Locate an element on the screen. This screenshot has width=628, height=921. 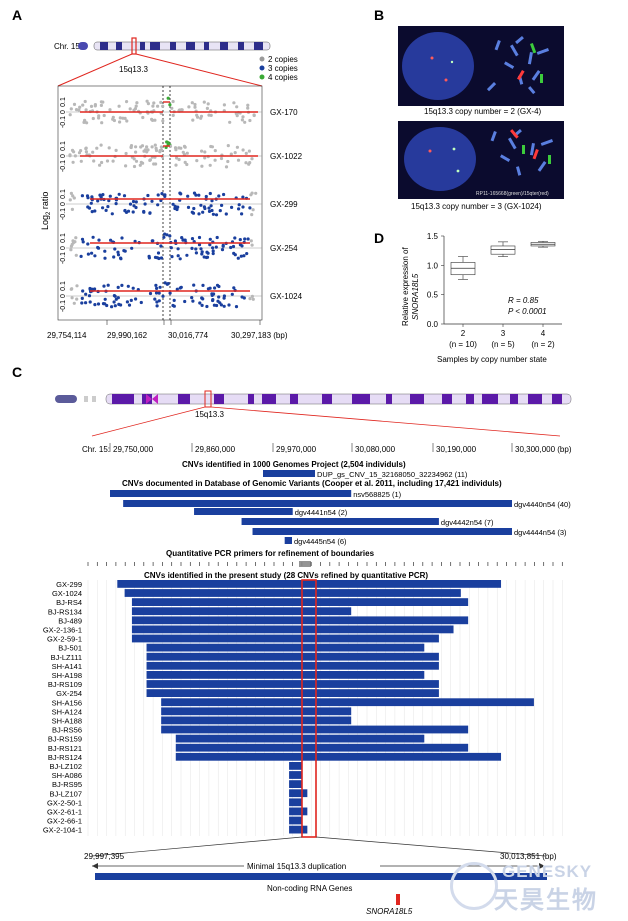
d-n-label: (n = 10) is located at coordinates (463, 344).